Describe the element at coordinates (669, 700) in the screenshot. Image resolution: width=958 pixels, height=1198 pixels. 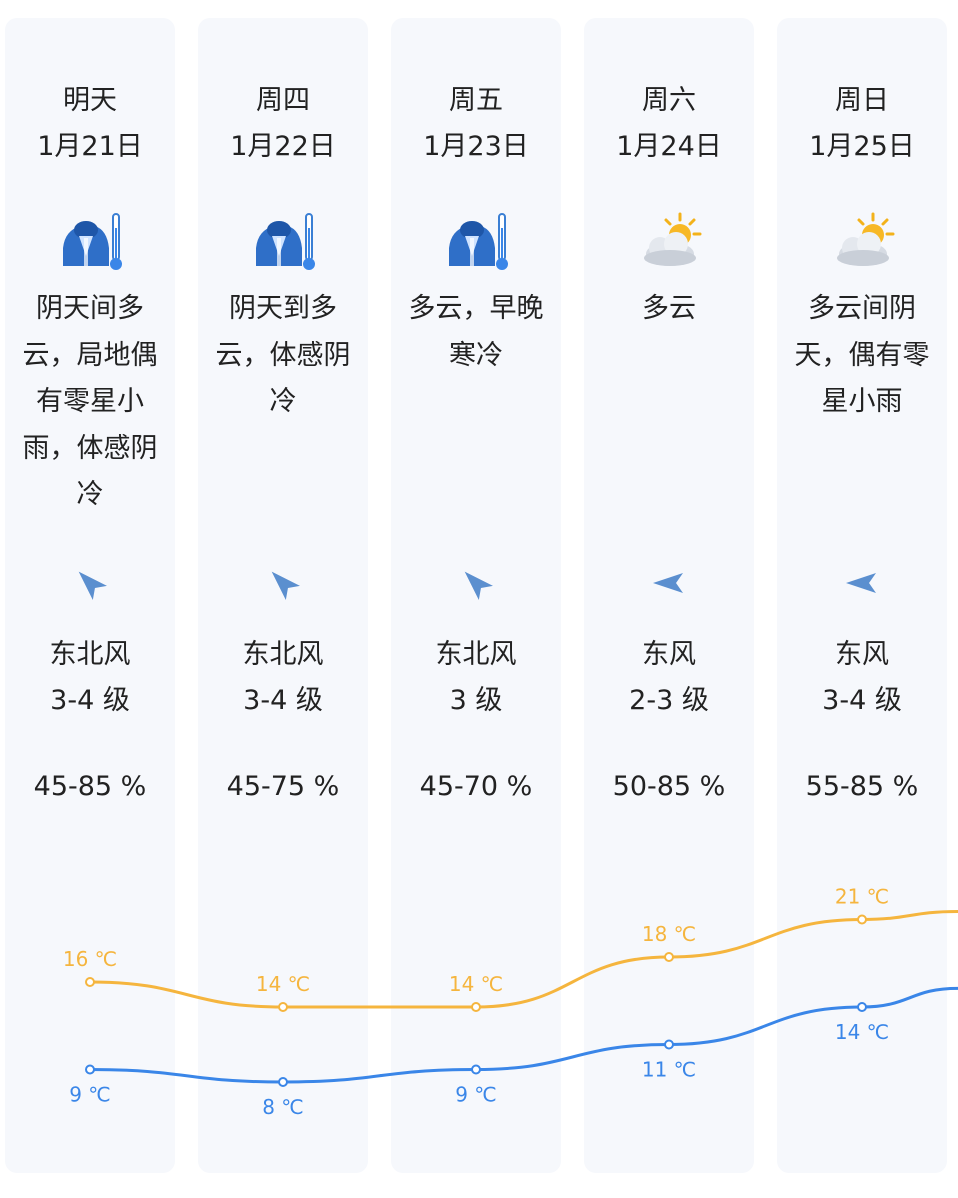
I see `wind-level: 2-3 级` at that location.